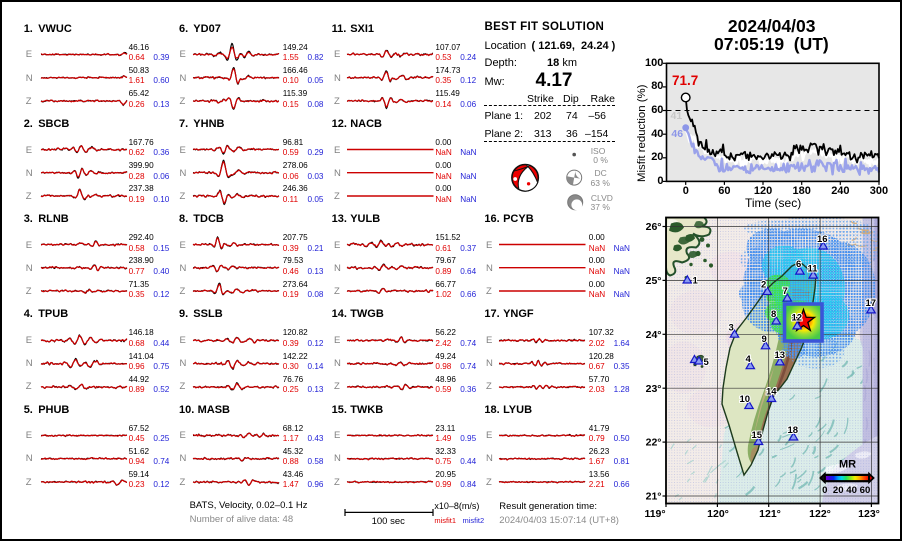 The width and height of the screenshot is (902, 541). Describe the element at coordinates (654, 281) in the screenshot. I see `svg-text: 25°` at that location.